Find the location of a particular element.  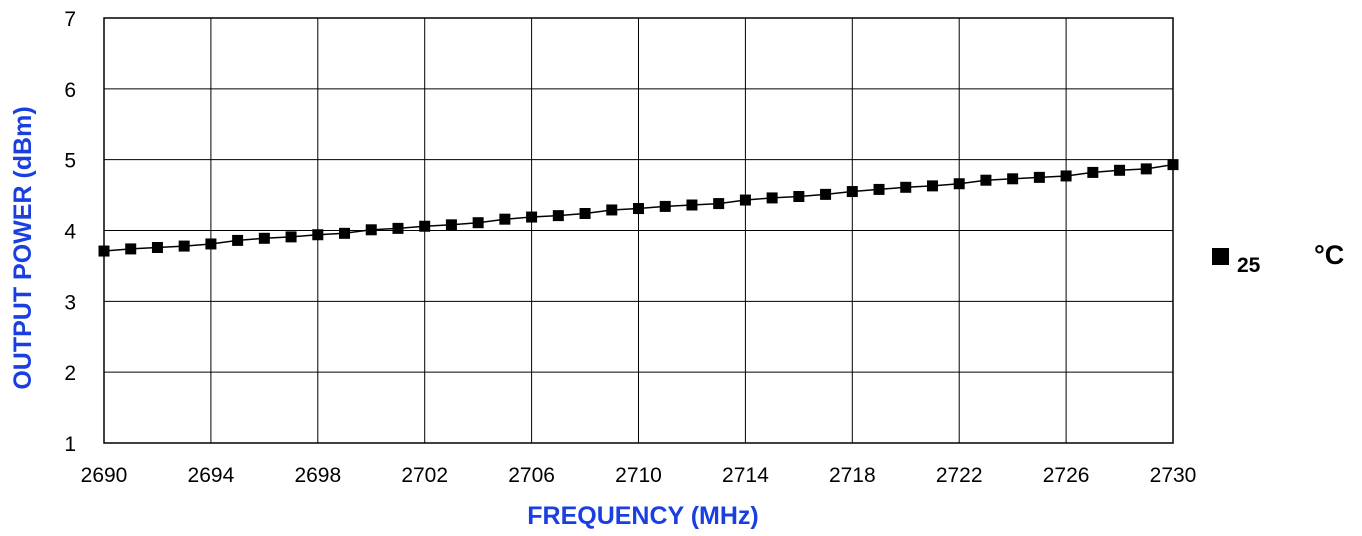

legend-label-unit: °C is located at coordinates (1329, 255).